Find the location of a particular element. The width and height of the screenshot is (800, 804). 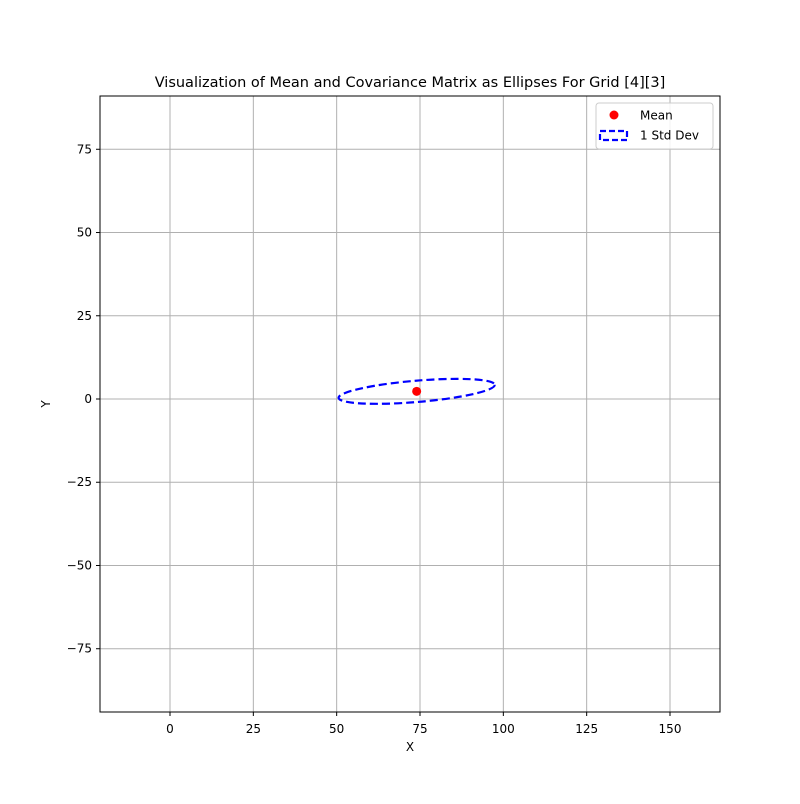

y-axis-label: Y is located at coordinates (46, 404).